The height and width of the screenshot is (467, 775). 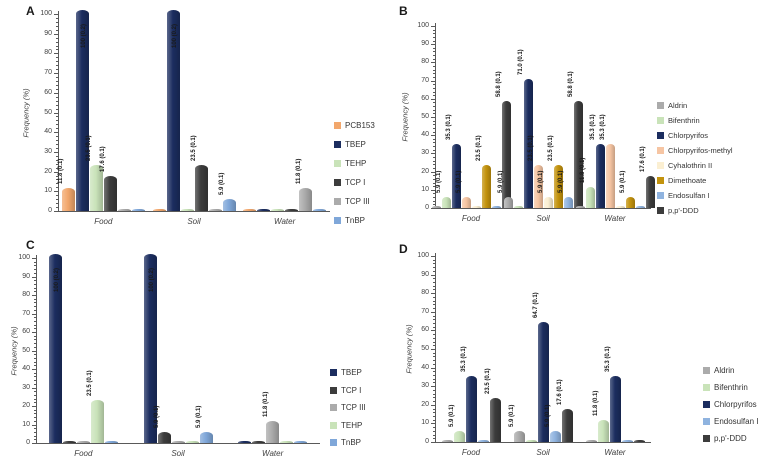 What do you see at coordinates (587, 117) in the screenshot?
I see `bar-slot: 11.8 (0.1)` at bounding box center [587, 117].